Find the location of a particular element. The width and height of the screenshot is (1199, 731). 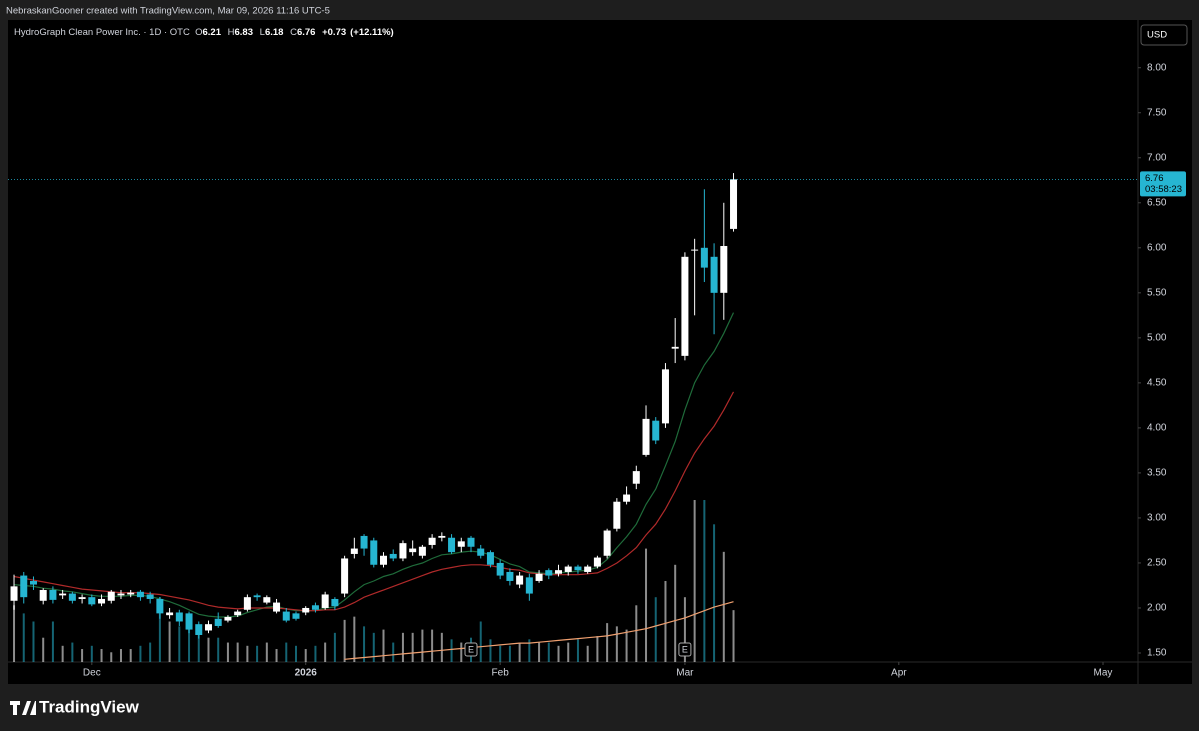

ohlc-prefix: H is located at coordinates (231, 32).